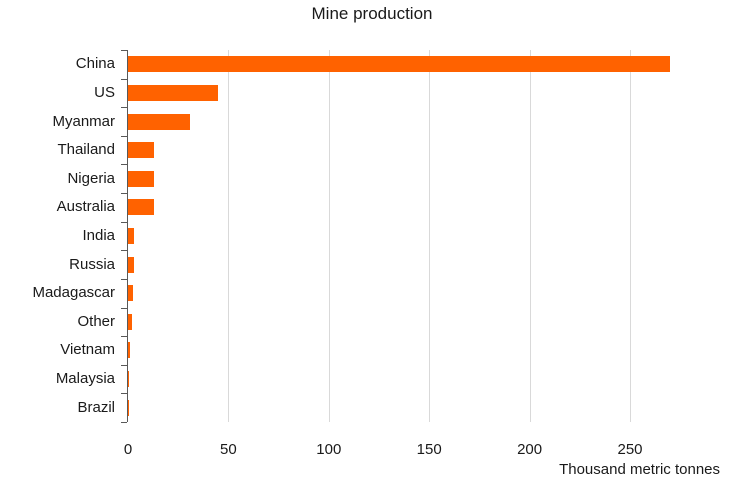  What do you see at coordinates (128, 449) in the screenshot?
I see `x-tick-label-0: 0` at bounding box center [128, 449].